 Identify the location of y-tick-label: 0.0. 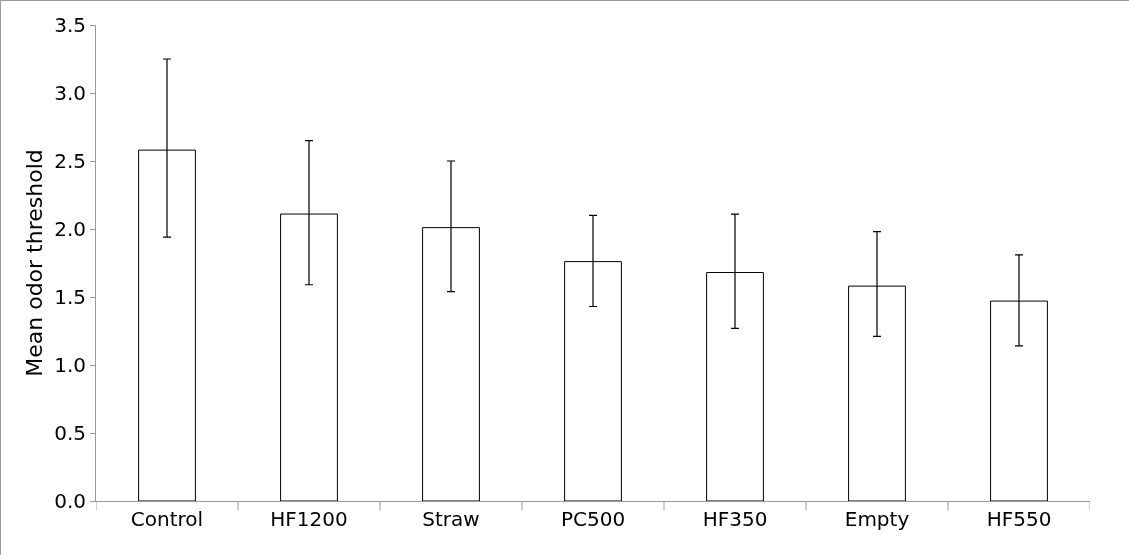
(70, 501).